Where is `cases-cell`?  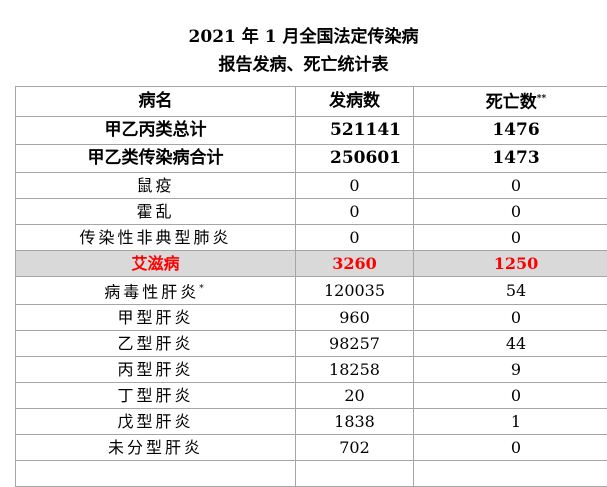 cases-cell is located at coordinates (355, 473).